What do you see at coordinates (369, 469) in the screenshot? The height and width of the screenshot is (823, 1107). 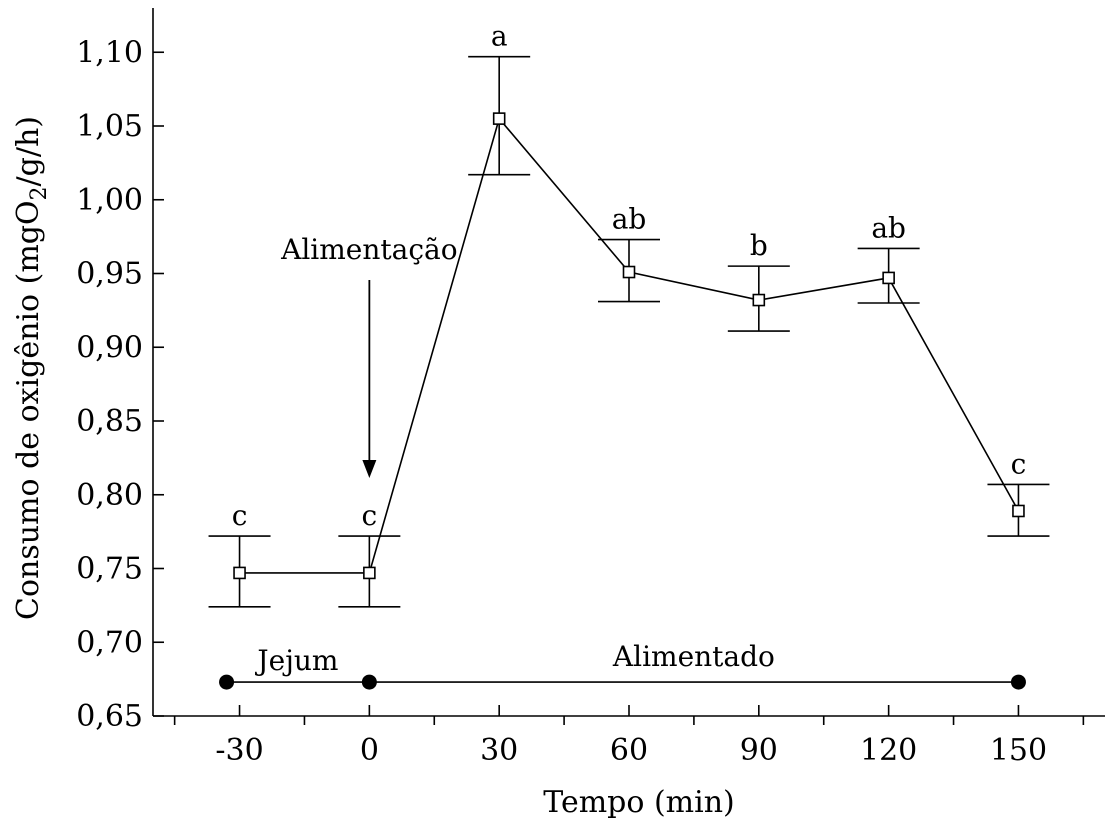 I see `feeding-arrowhead` at bounding box center [369, 469].